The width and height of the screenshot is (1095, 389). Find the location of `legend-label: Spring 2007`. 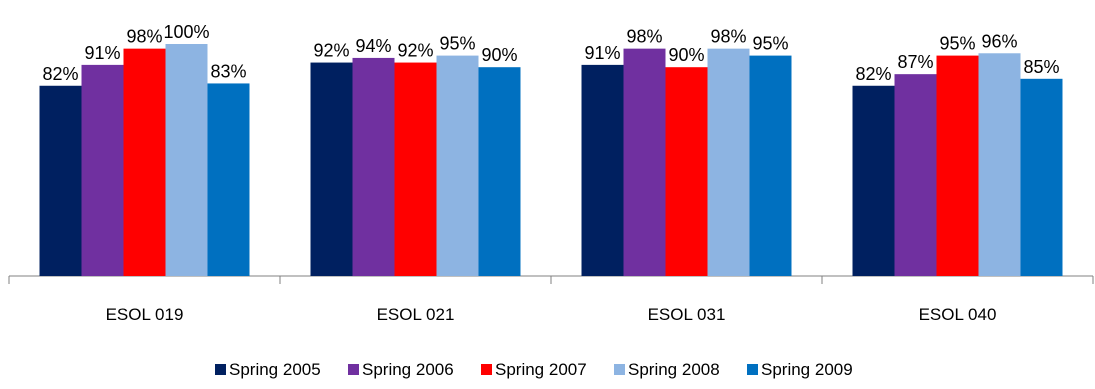

legend-label: Spring 2007 is located at coordinates (541, 369).